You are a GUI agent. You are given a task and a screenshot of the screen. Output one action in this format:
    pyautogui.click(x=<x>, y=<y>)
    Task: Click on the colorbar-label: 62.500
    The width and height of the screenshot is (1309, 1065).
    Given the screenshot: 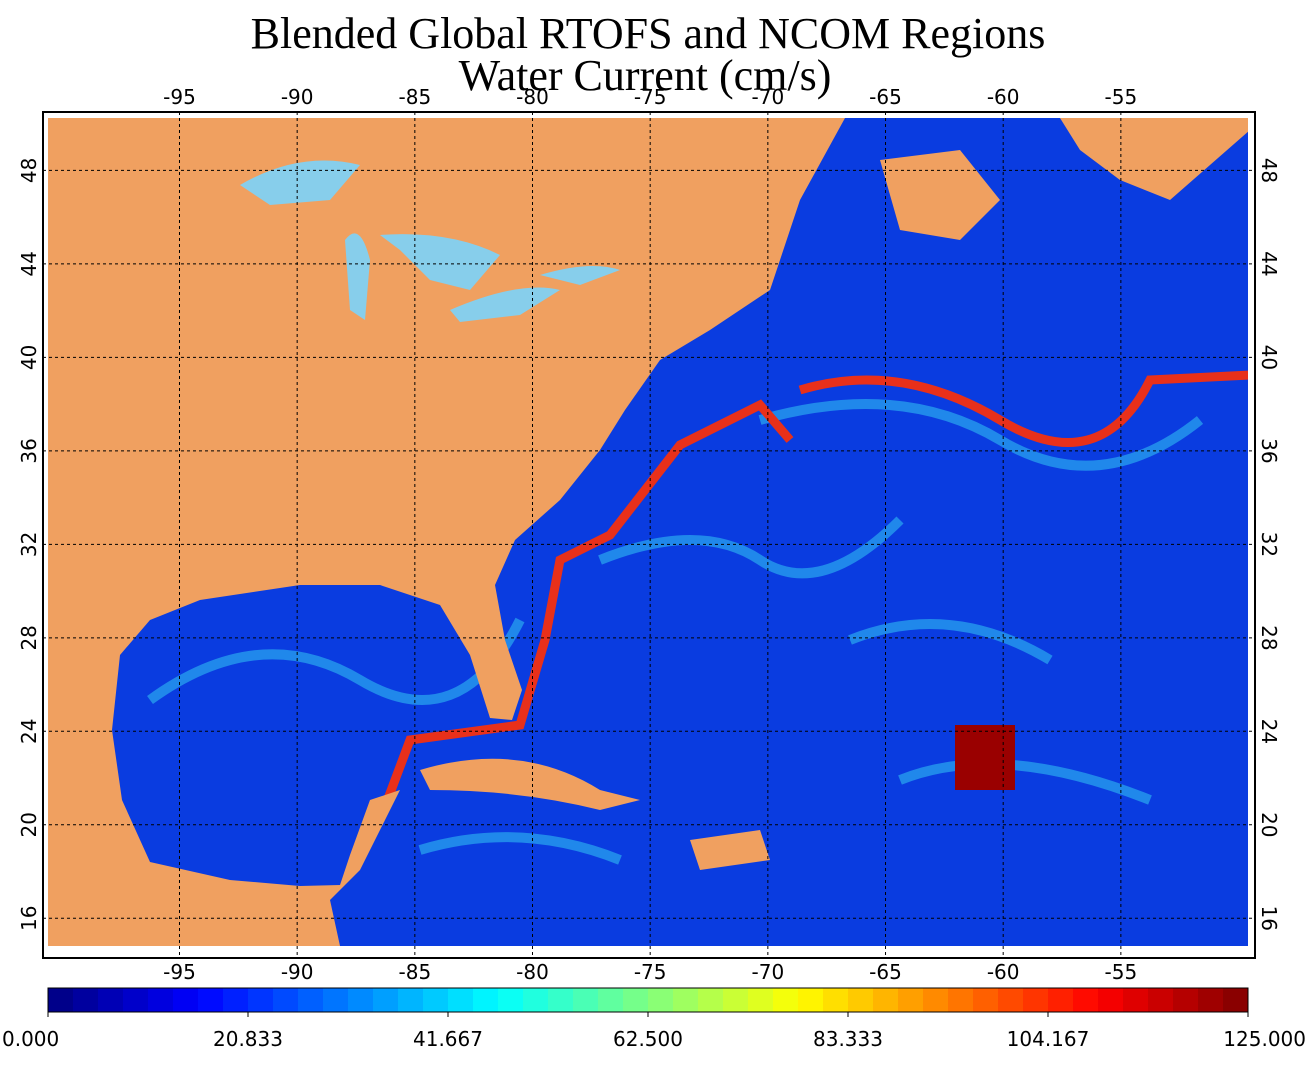 What is the action you would take?
    pyautogui.click(x=648, y=1039)
    